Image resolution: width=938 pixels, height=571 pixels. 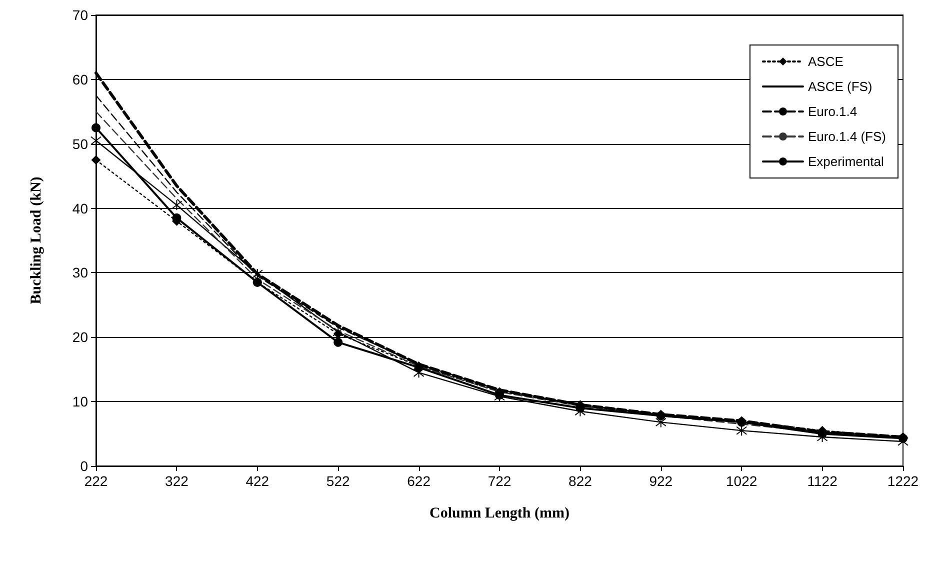 I want to click on y-tick-label: 60, so click(x=80, y=79).